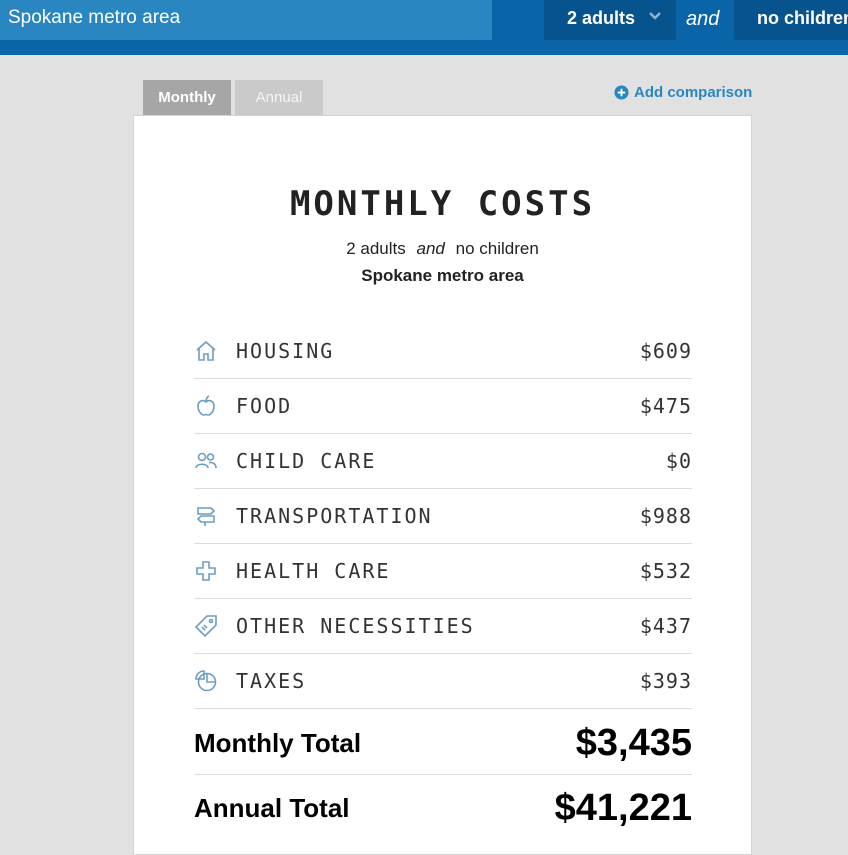 Image resolution: width=848 pixels, height=855 pixels. I want to click on chevron-down-icon, so click(655, 16).